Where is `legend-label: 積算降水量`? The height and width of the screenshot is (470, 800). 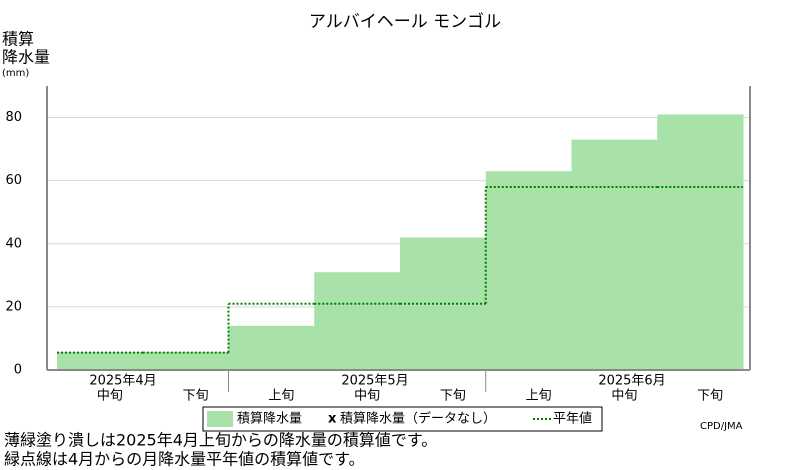
legend-label: 積算降水量 is located at coordinates (269, 419).